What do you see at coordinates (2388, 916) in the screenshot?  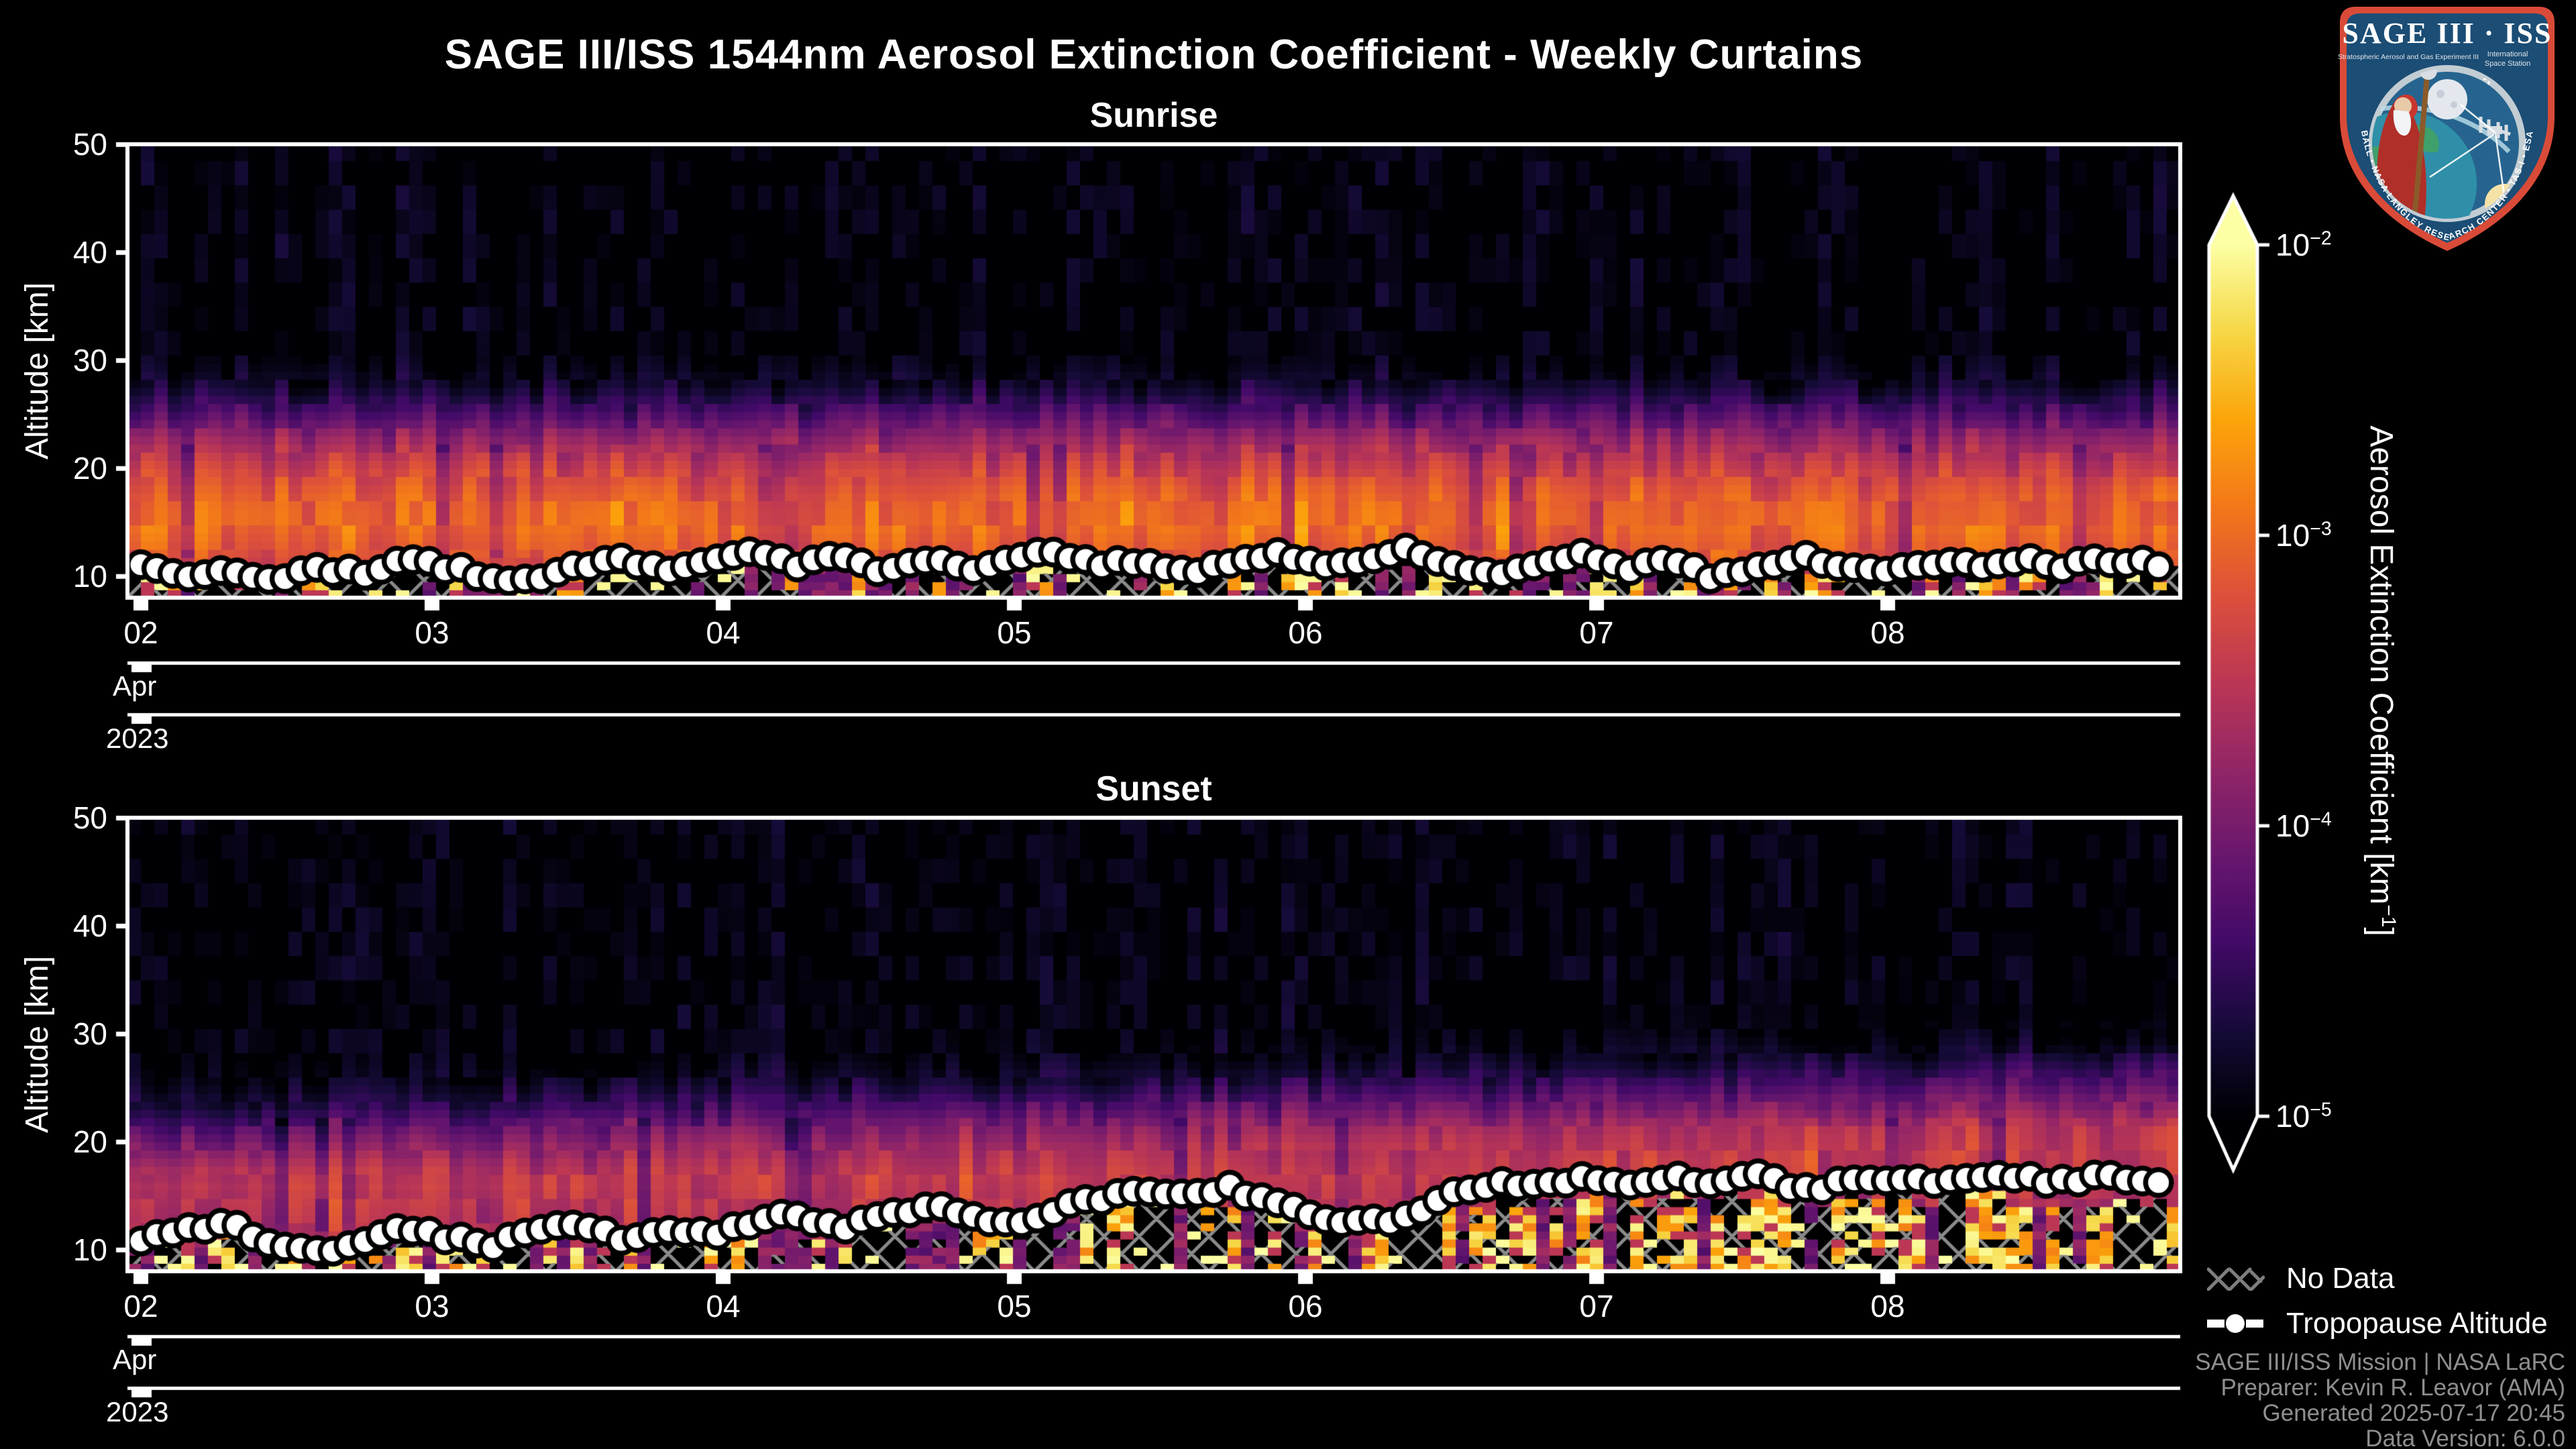 I see `colorbar-label-sup: −1` at bounding box center [2388, 916].